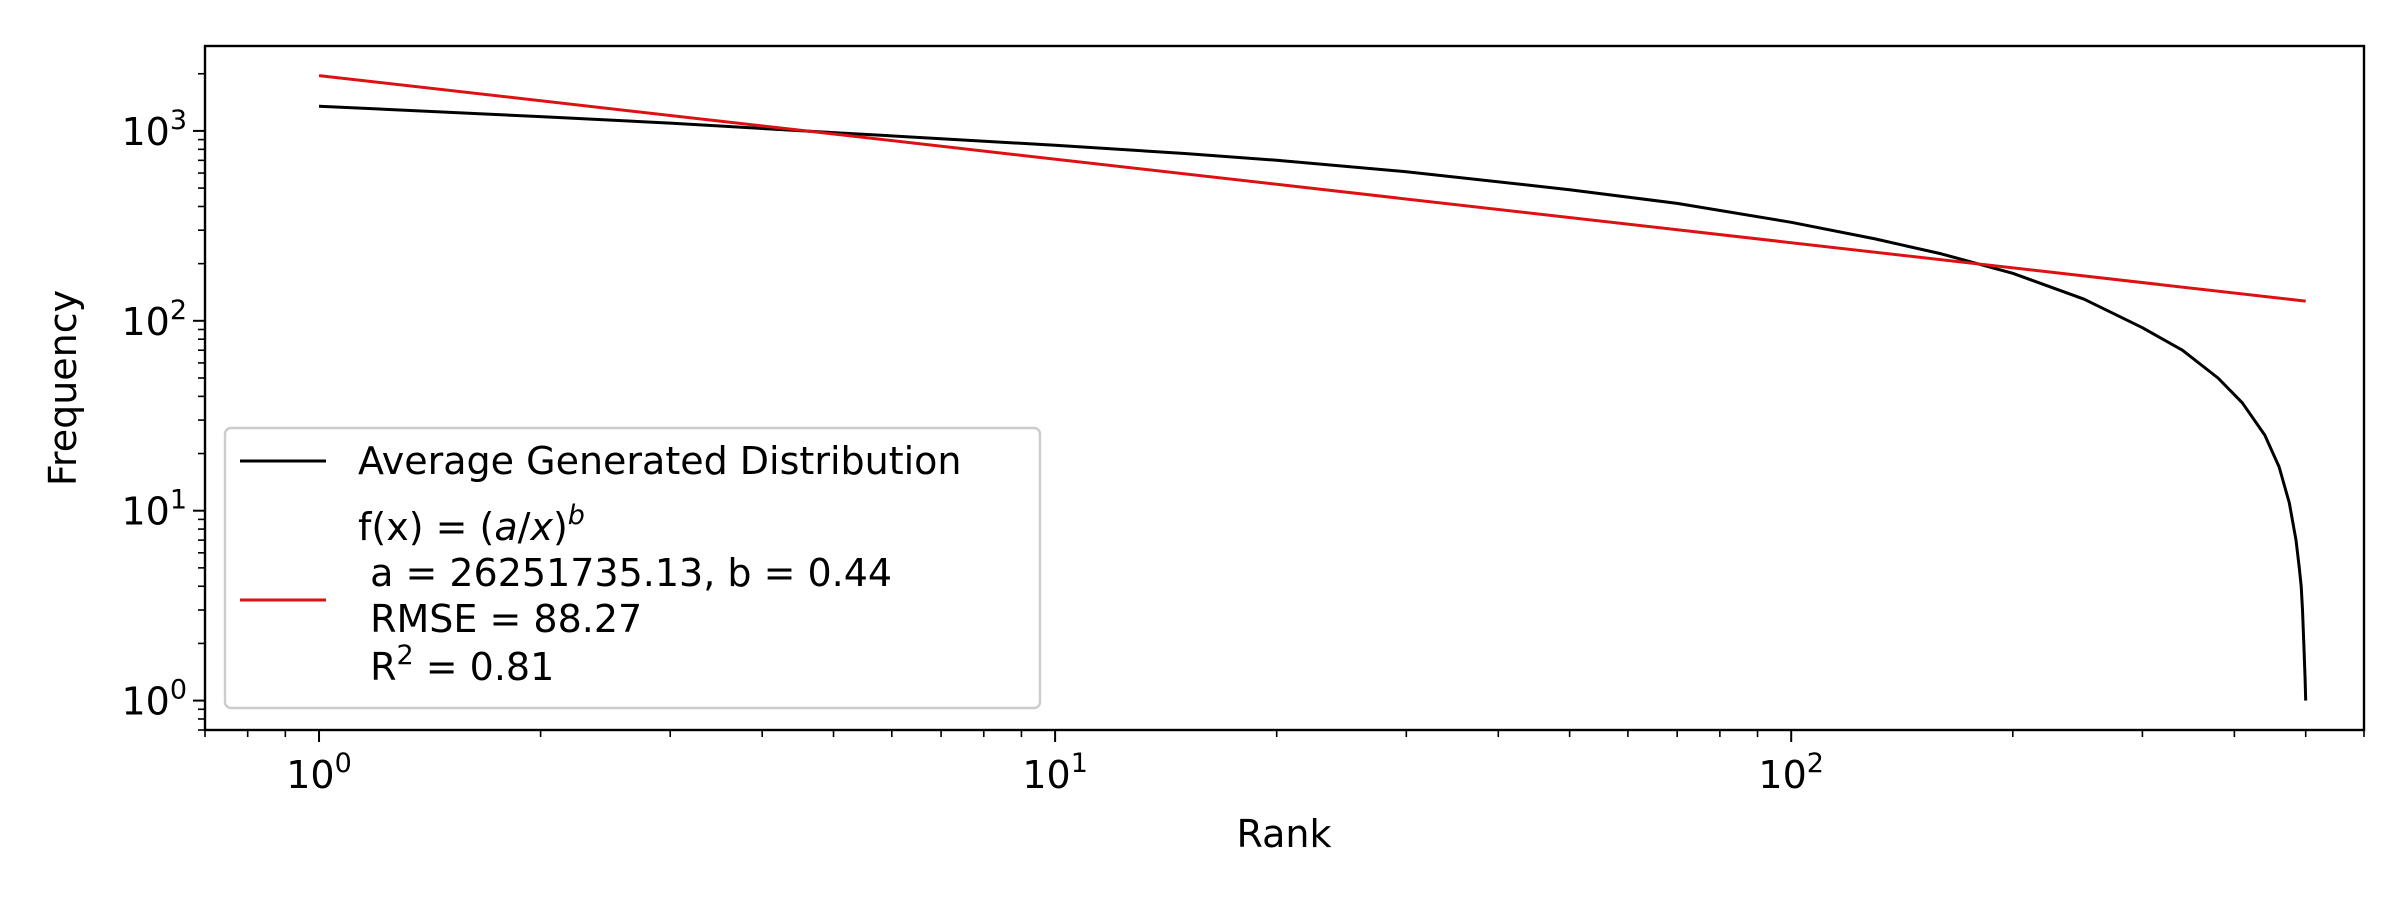 This screenshot has height=900, width=2400. I want to click on legend-label-fit-formula: f(x) = (a/x)b, so click(471, 524).